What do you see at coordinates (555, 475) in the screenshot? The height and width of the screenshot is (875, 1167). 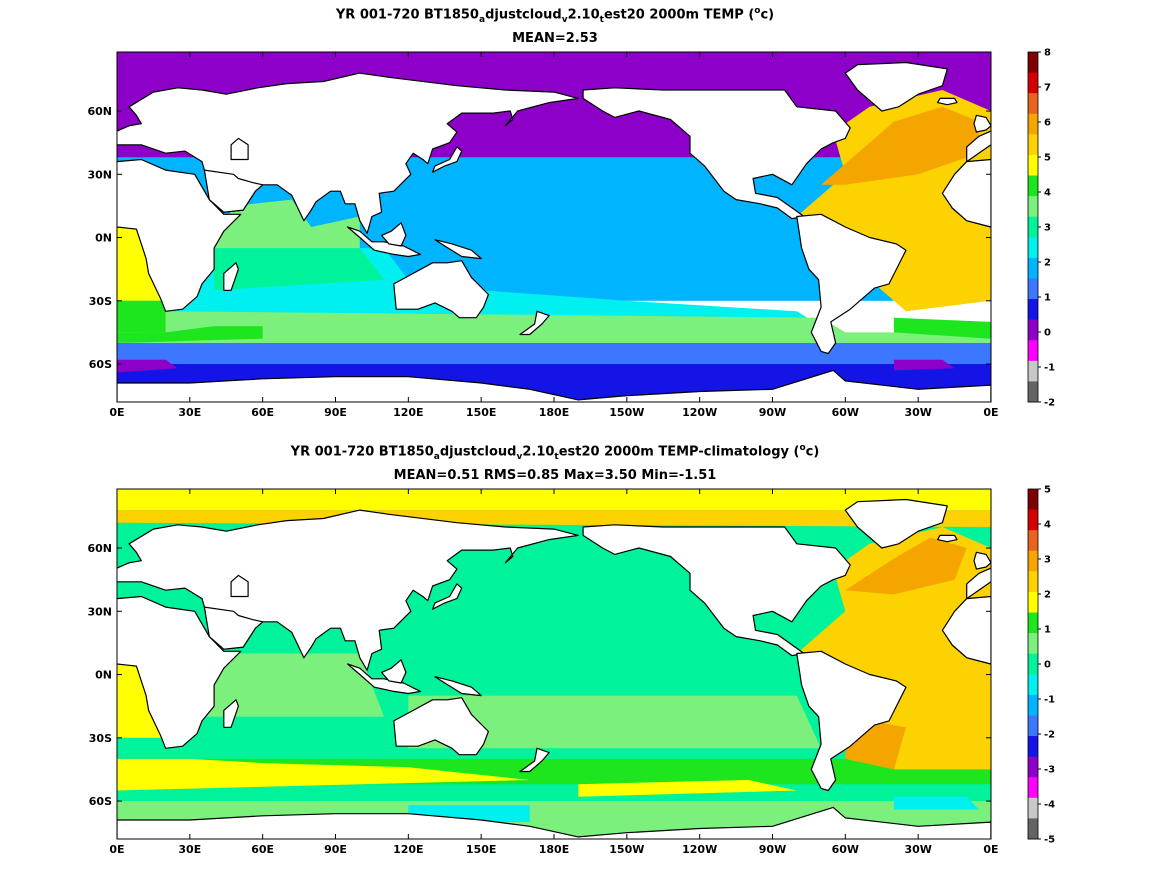 I see `panel2-stats: MEAN=0.51 RMS=0.85 Max=3.50 Min=-1.51` at bounding box center [555, 475].